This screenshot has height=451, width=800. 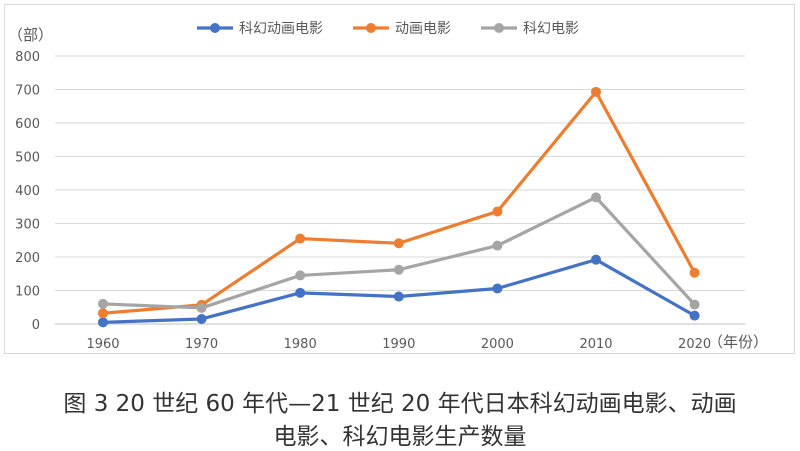 What do you see at coordinates (400, 437) in the screenshot?
I see `figure-caption-line-2: 电影、科幻电影生产数量` at bounding box center [400, 437].